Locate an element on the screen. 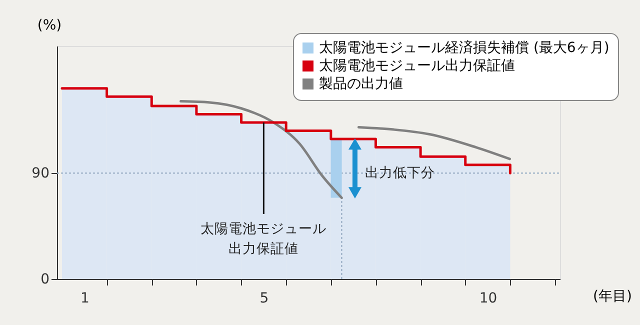  y-axis-title: (%) is located at coordinates (49, 26).